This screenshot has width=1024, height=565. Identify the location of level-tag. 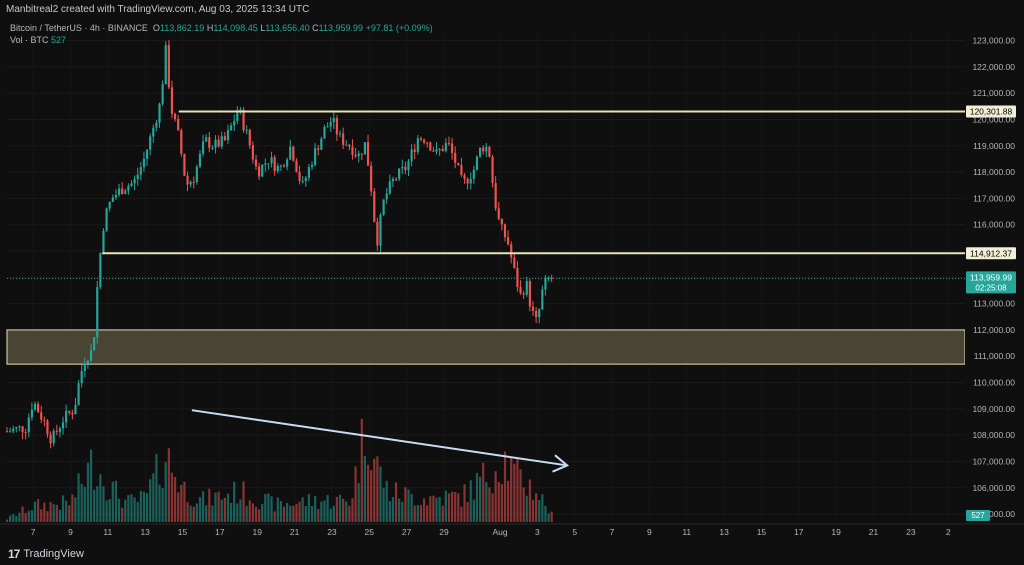
(991, 111).